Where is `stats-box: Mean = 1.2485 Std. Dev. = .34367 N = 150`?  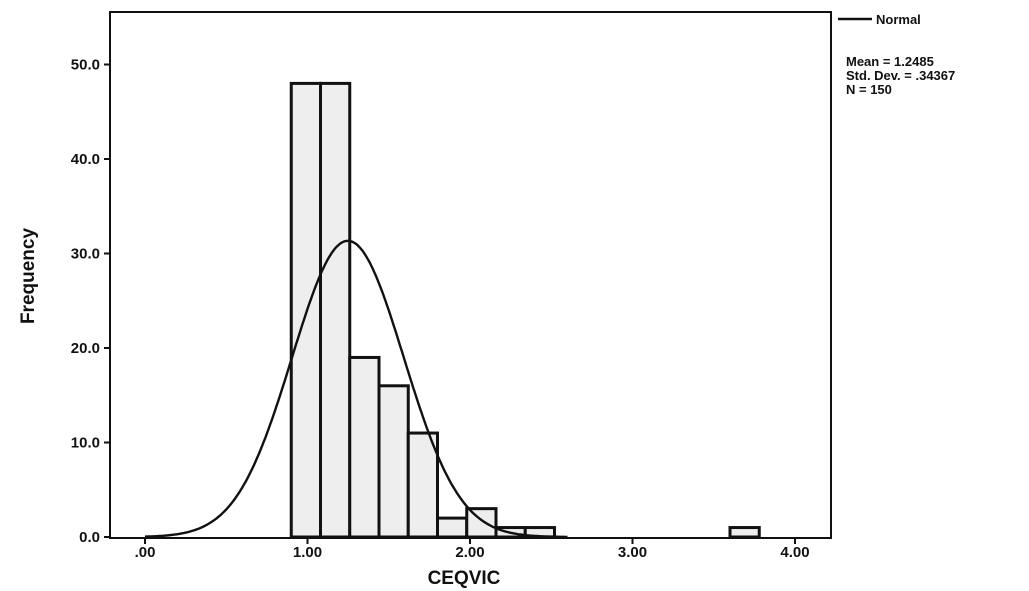
stats-box: Mean = 1.2485 Std. Dev. = .34367 N = 150 is located at coordinates (900, 75).